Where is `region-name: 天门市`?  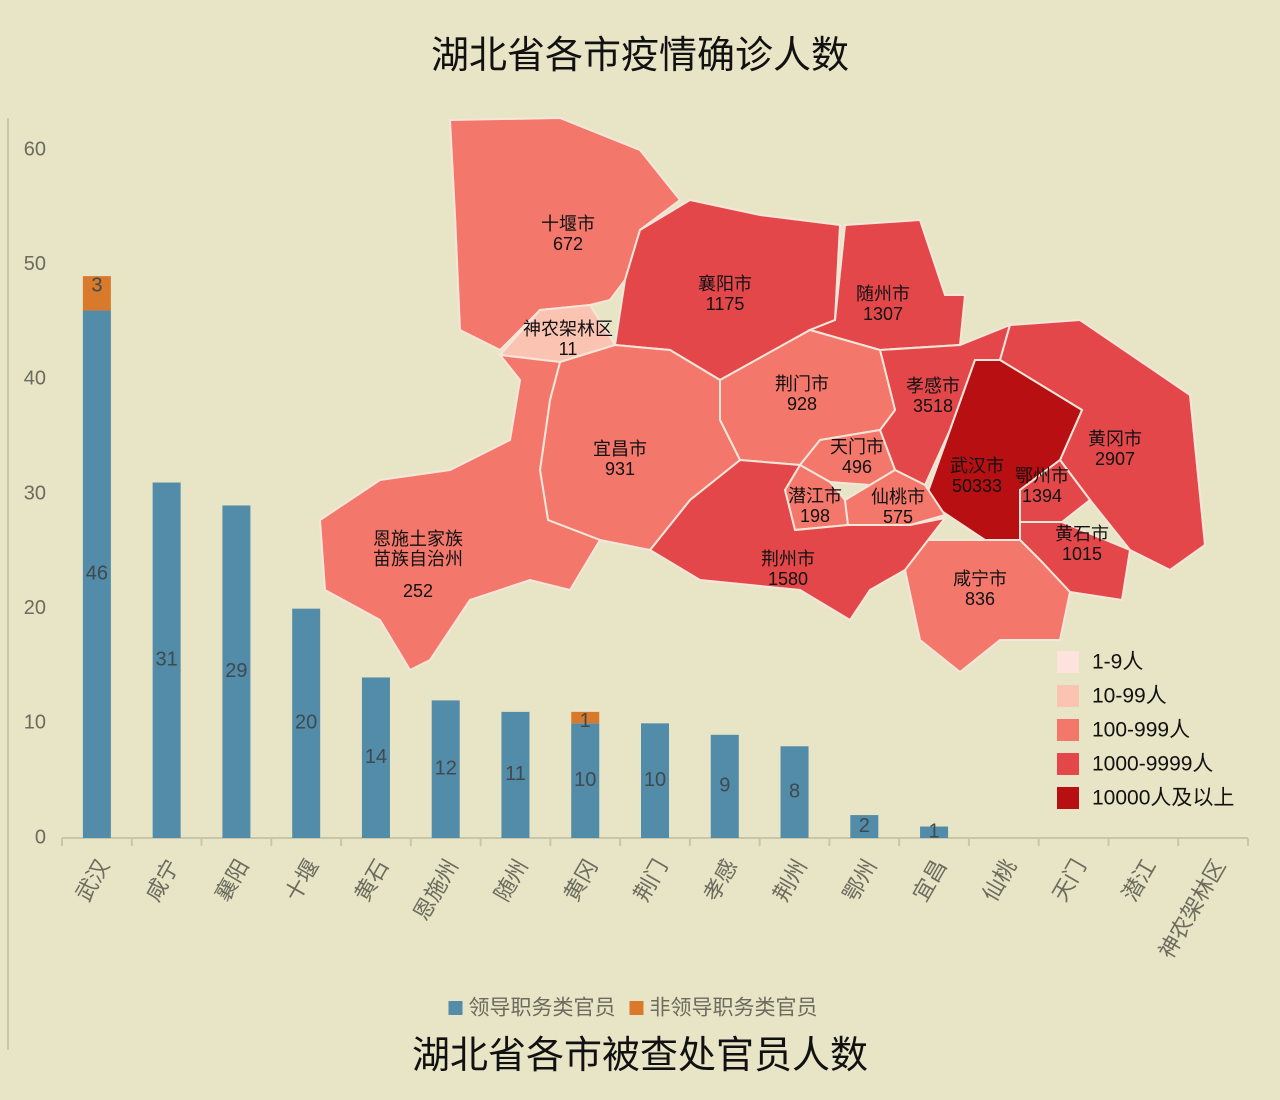 region-name: 天门市 is located at coordinates (857, 447).